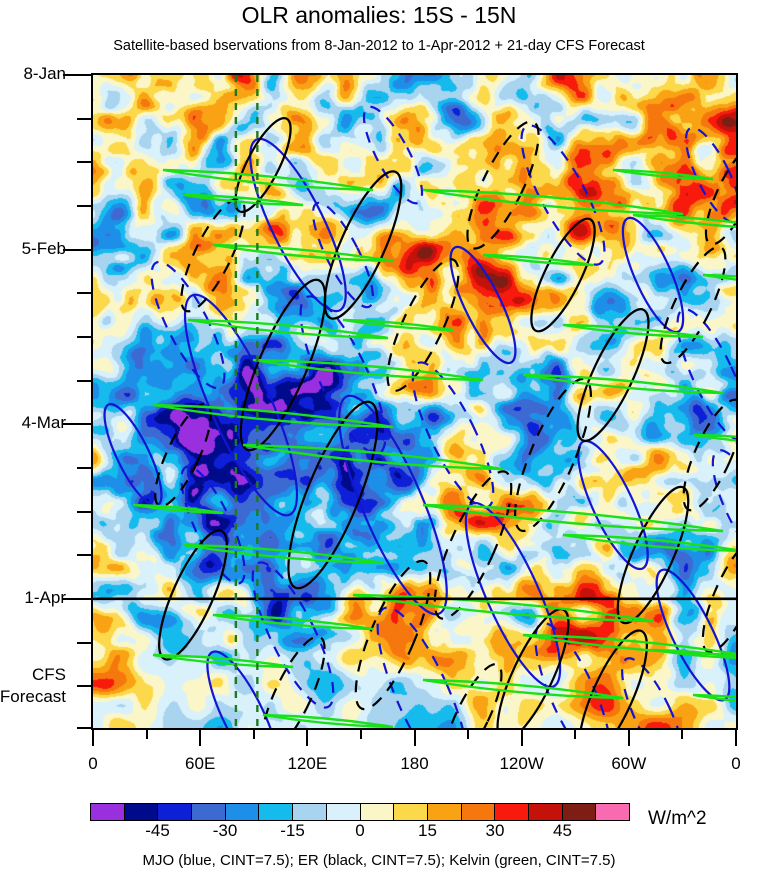  I want to click on page-title: OLR anomalies: 15S - 15N, so click(379, 15).